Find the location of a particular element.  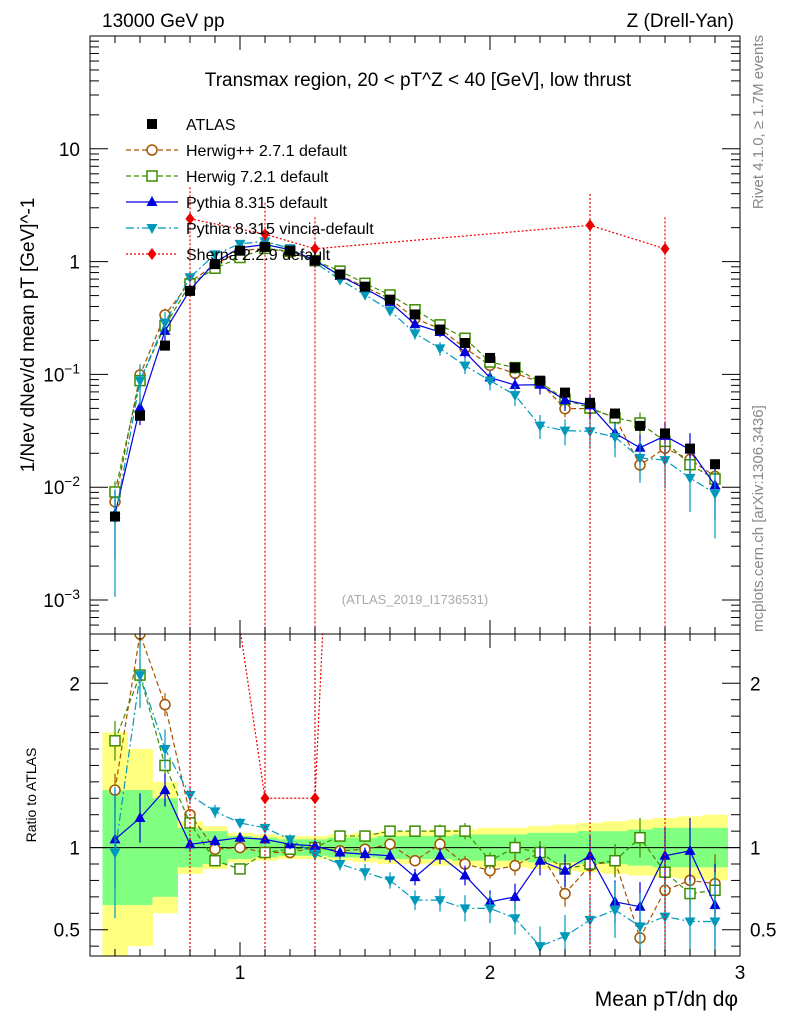

ratio-tick-label-left: 1 is located at coordinates (74, 849).